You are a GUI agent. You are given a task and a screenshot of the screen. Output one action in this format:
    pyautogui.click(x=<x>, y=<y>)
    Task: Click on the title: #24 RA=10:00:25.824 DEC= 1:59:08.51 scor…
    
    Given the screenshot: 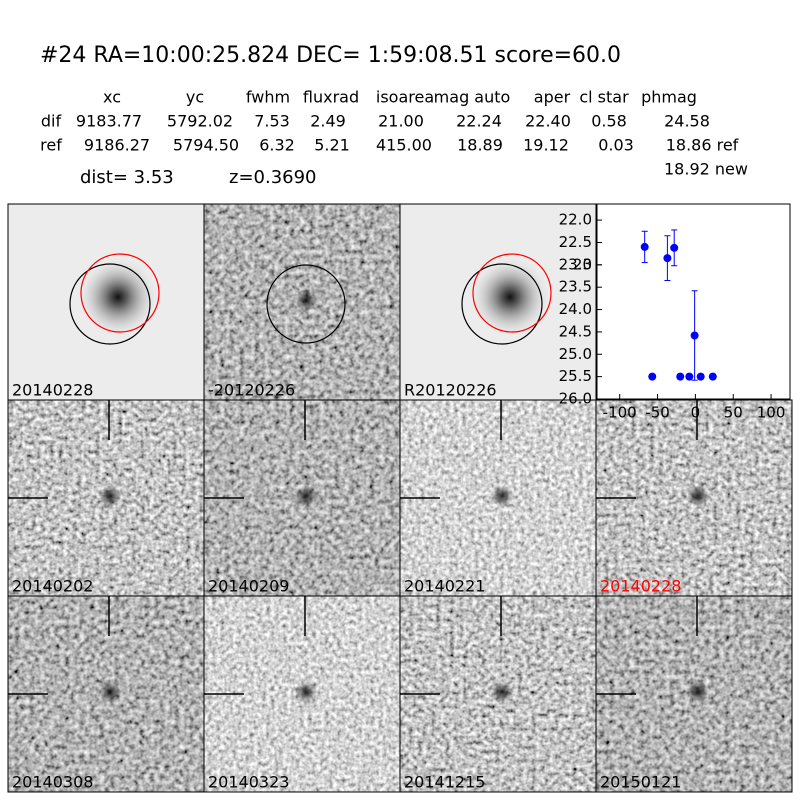 What is the action you would take?
    pyautogui.click(x=330, y=55)
    